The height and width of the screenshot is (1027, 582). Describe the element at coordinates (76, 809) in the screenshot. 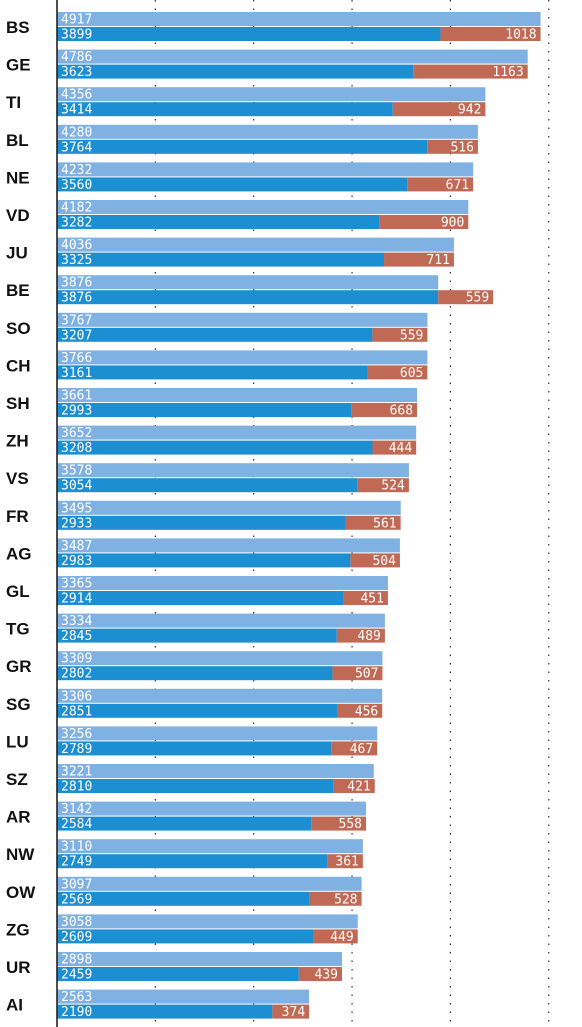

I see `data-label-total: 3142` at that location.